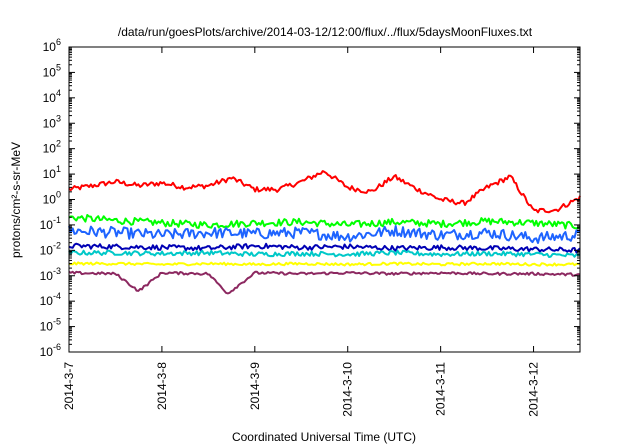 The width and height of the screenshot is (640, 448). I want to click on x-tick-label: 2014-3-10, so click(348, 389).